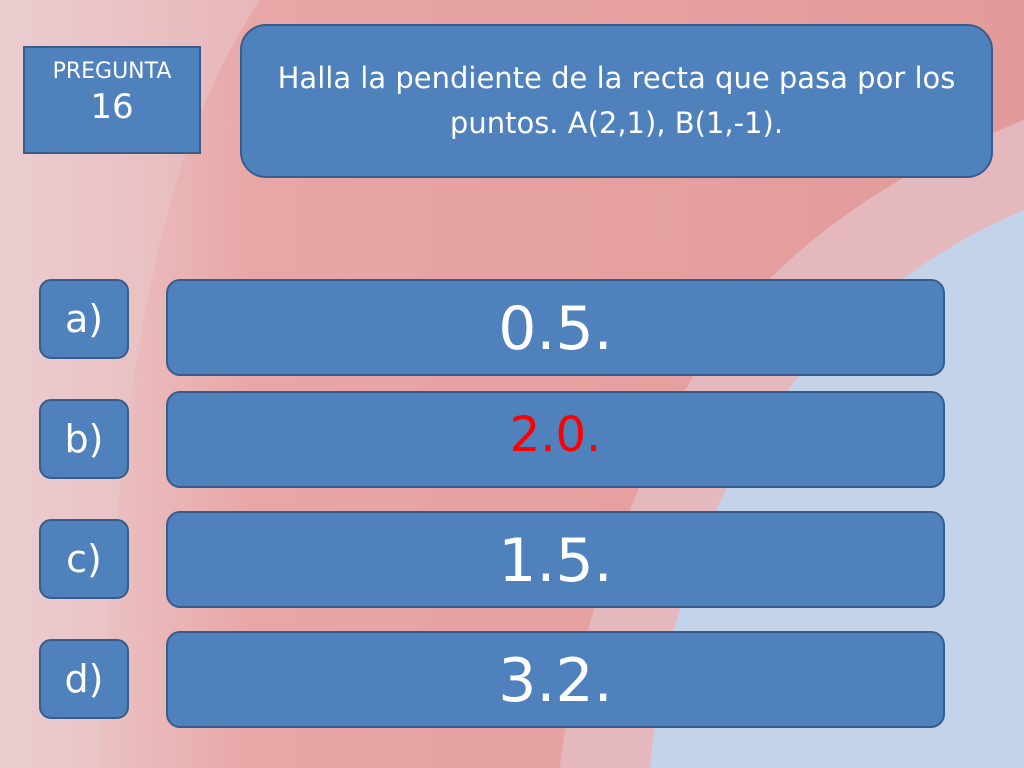 The width and height of the screenshot is (1024, 768). I want to click on option-c-value: 1.5., so click(555, 561).